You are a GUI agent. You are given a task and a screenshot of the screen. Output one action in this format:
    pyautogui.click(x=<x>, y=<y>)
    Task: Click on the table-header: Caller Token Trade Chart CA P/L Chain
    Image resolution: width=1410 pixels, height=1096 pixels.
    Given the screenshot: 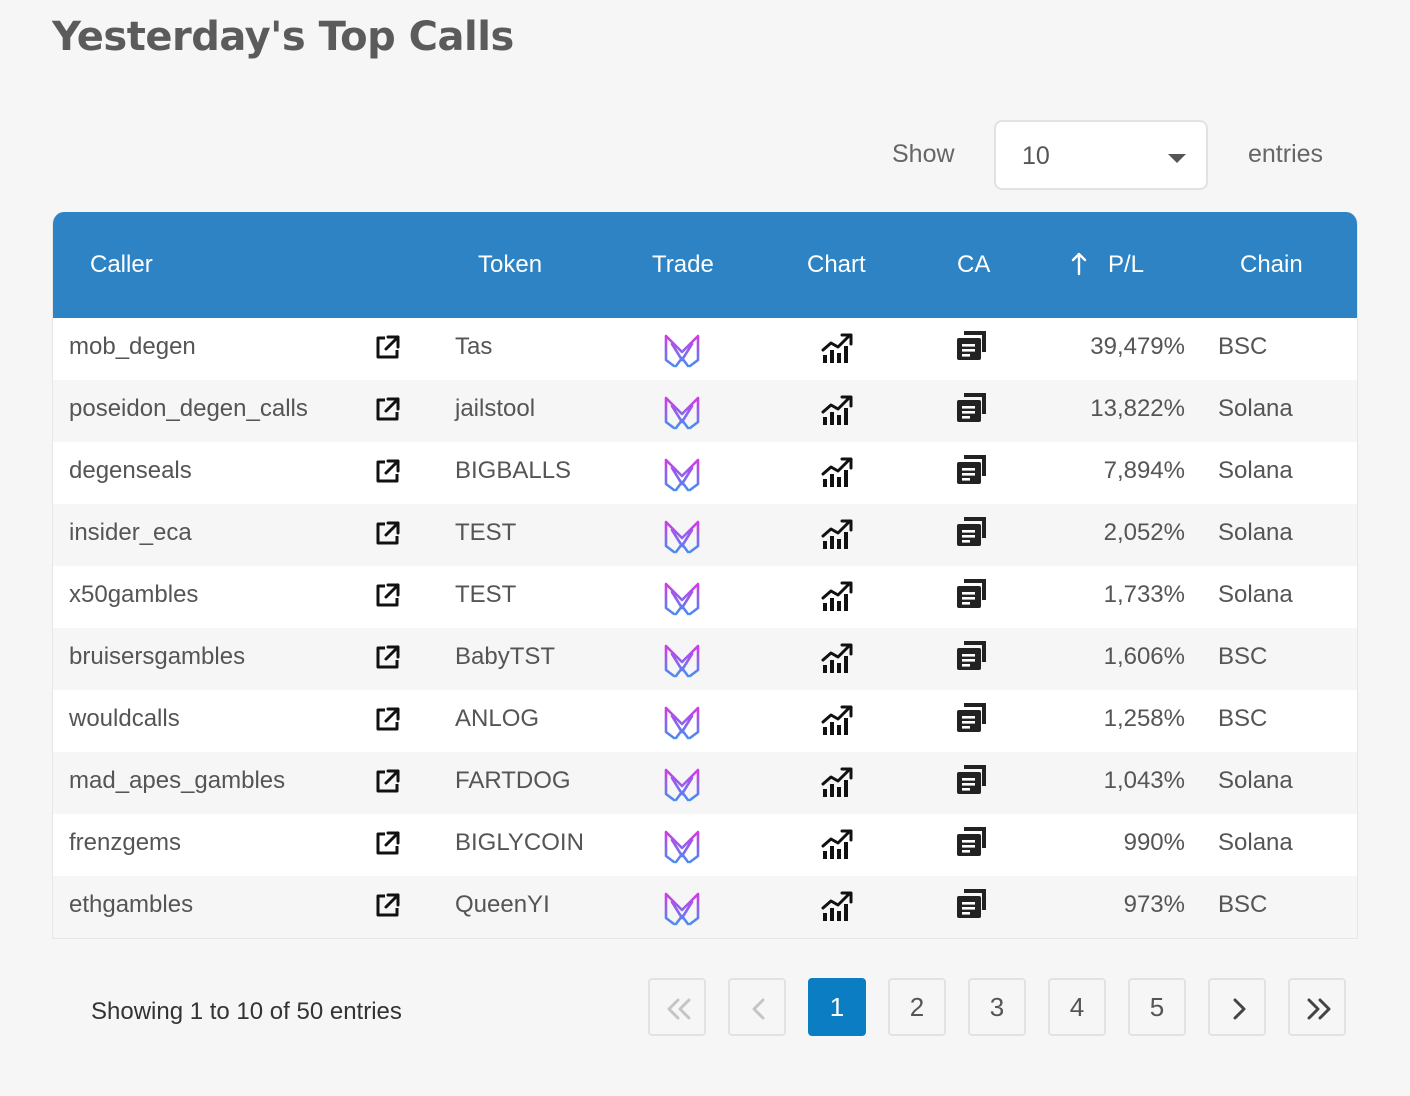 What is the action you would take?
    pyautogui.click(x=705, y=265)
    